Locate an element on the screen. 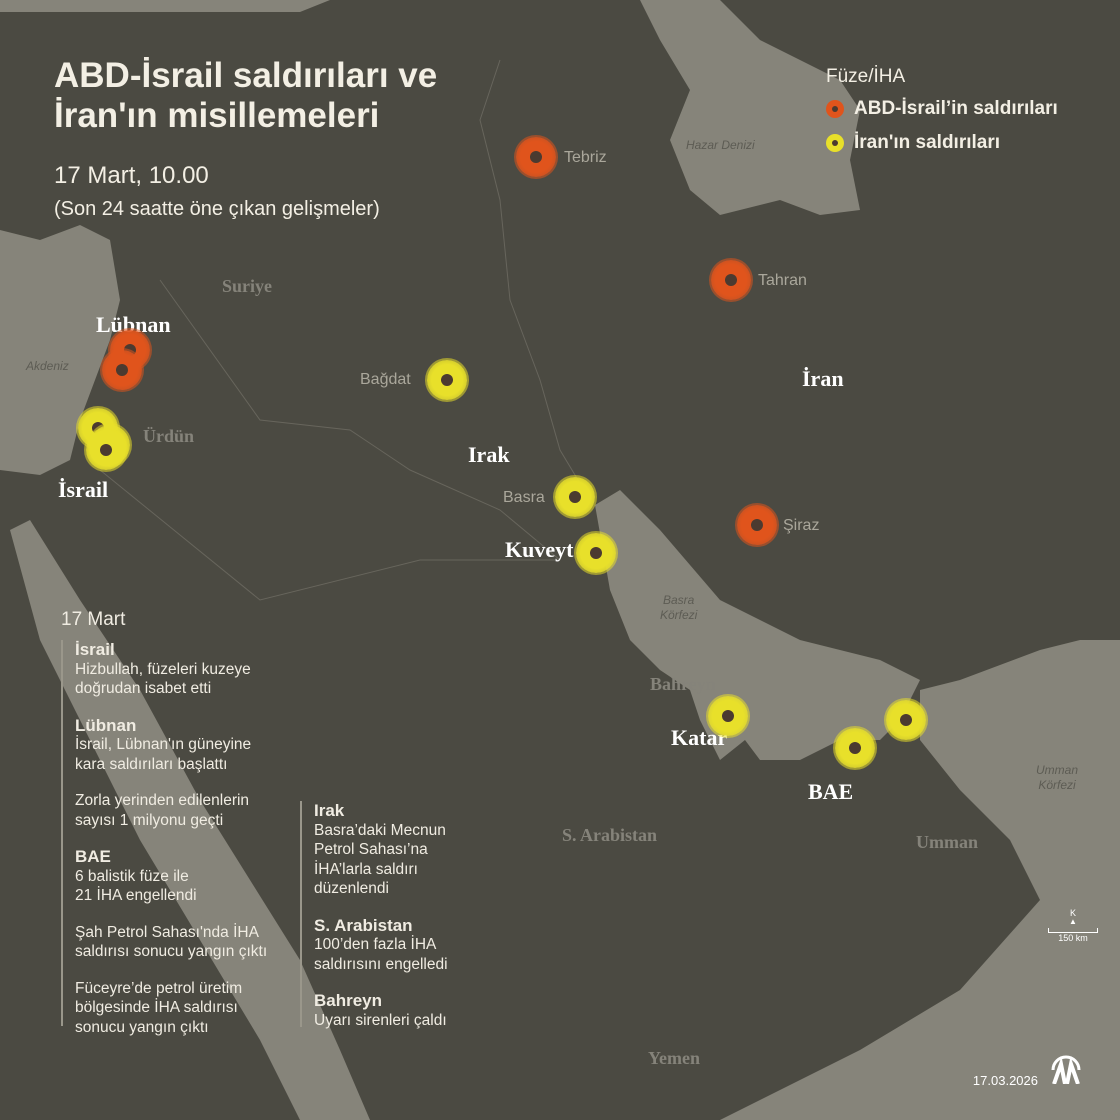 This screenshot has height=1120, width=1120. country-israil: İsrail is located at coordinates (83, 489).